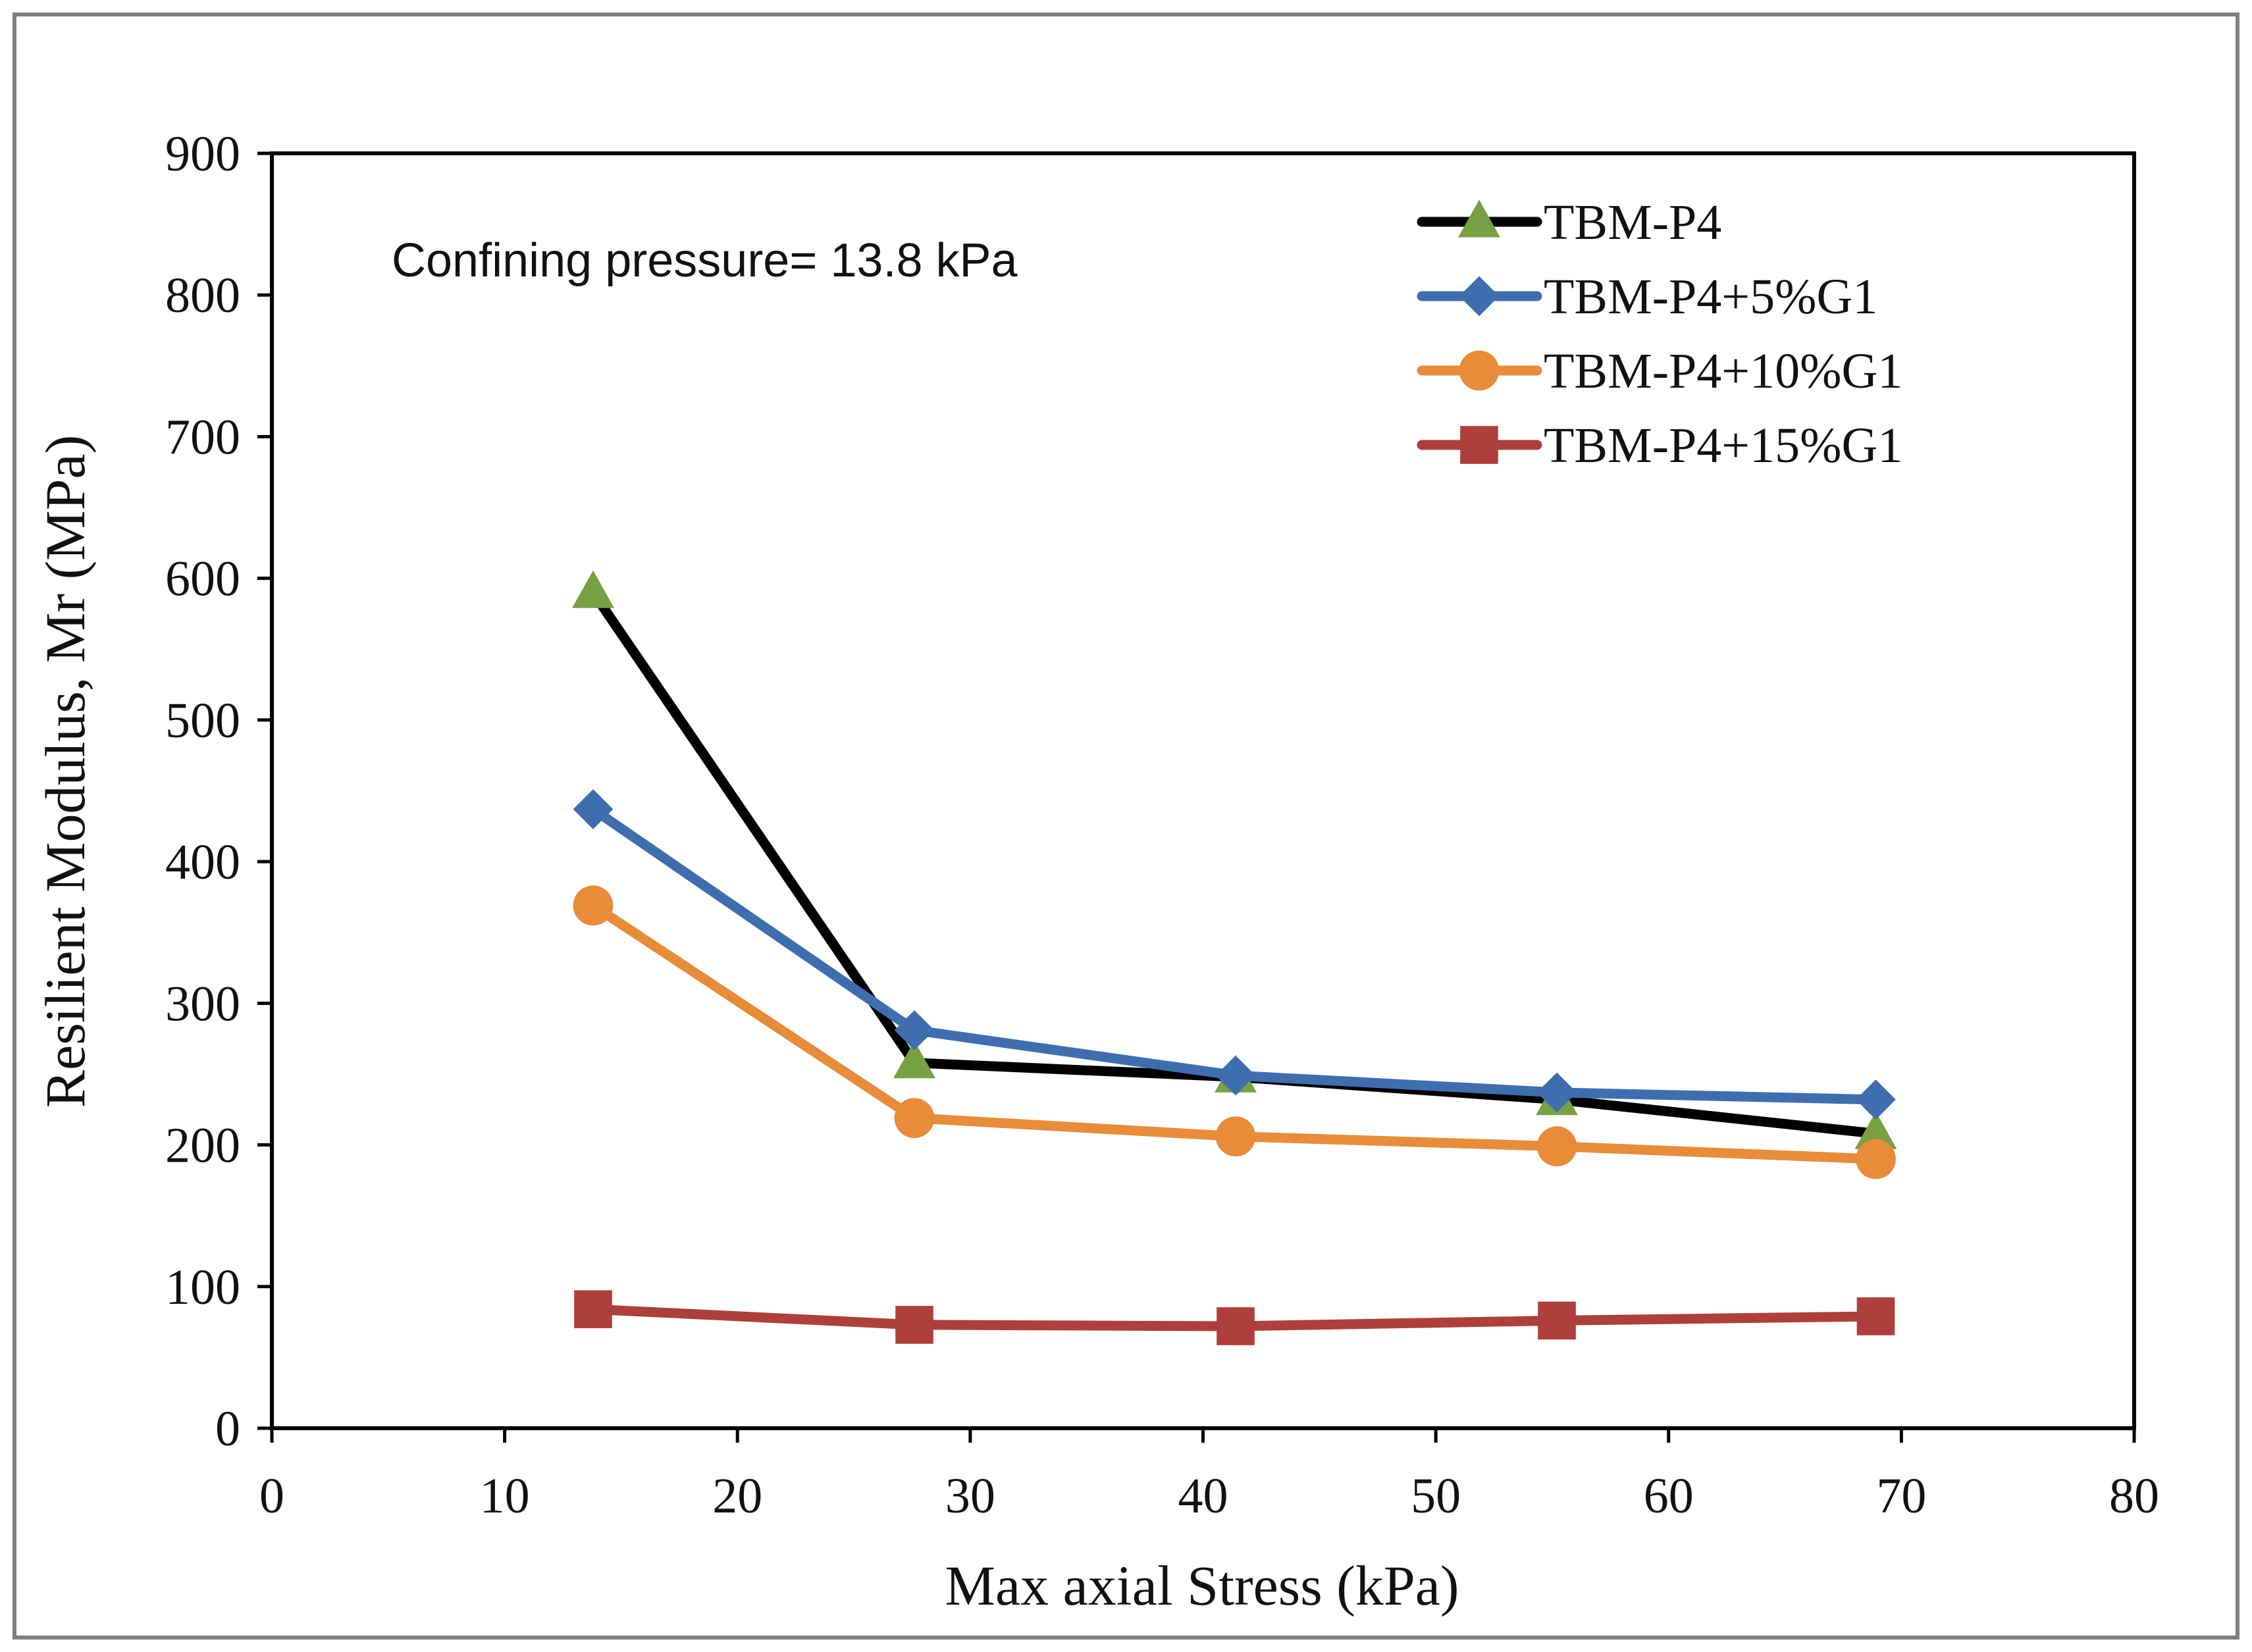 The width and height of the screenshot is (2252, 1652). I want to click on confining-pressure-annotation: Confining pressure= 13.8 kPa, so click(705, 260).